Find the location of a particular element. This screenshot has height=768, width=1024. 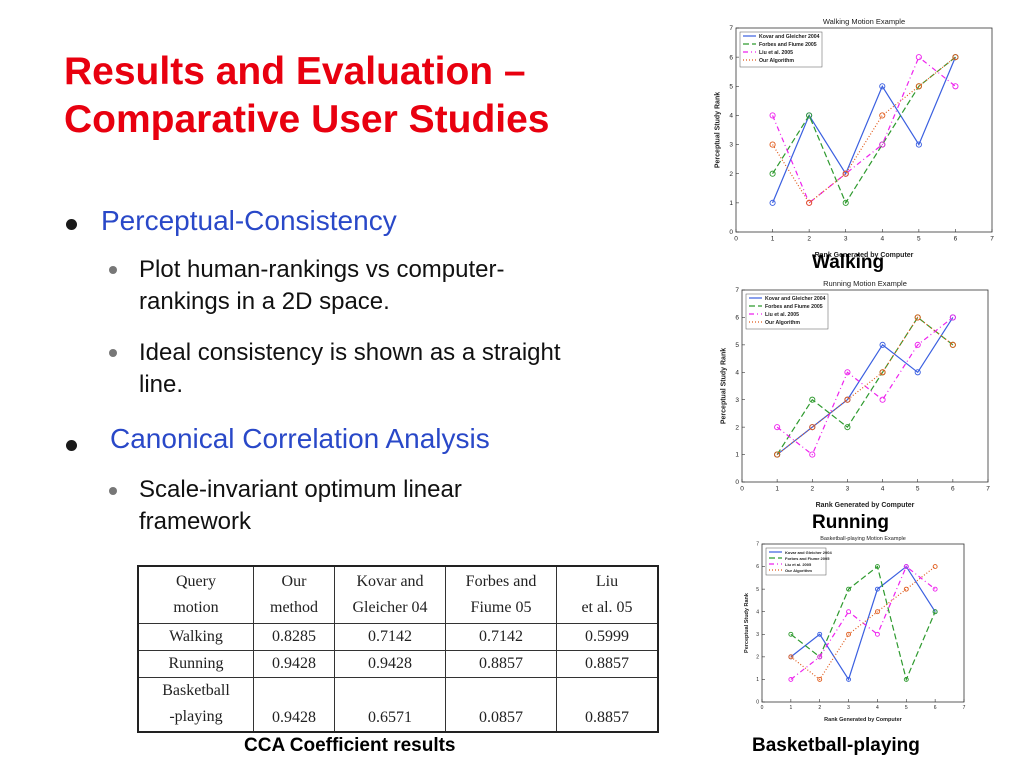

table-cell: 0.5999 is located at coordinates (607, 637).